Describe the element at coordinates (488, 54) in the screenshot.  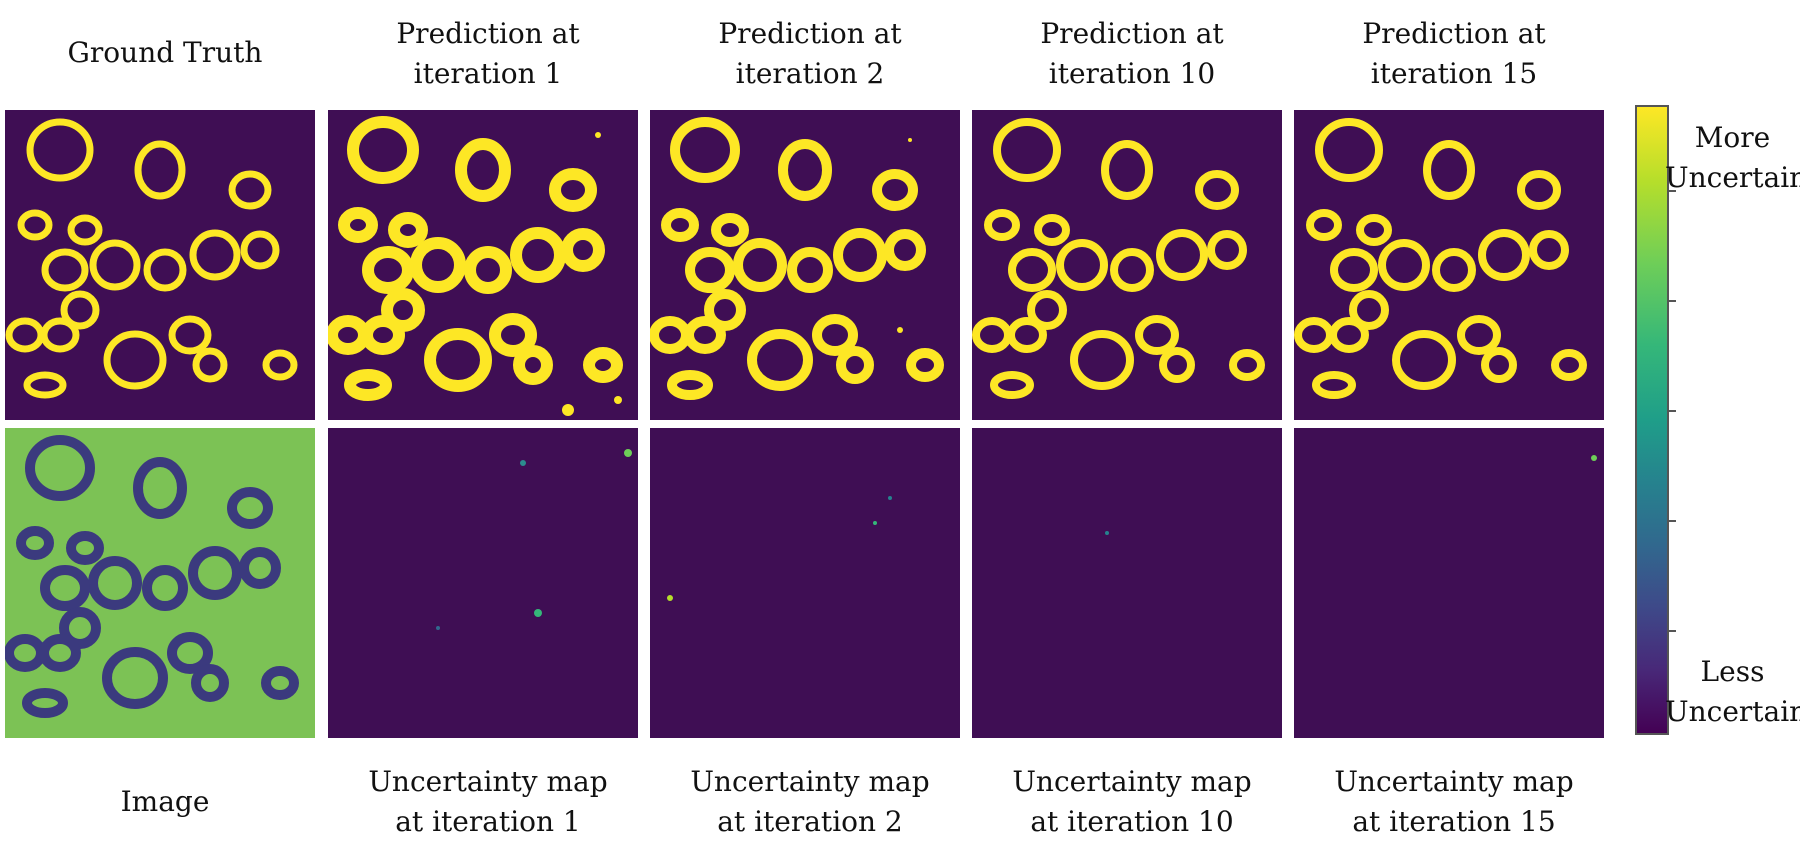
I see `caption-prediction-iter-1: Prediction at iteration 1` at that location.